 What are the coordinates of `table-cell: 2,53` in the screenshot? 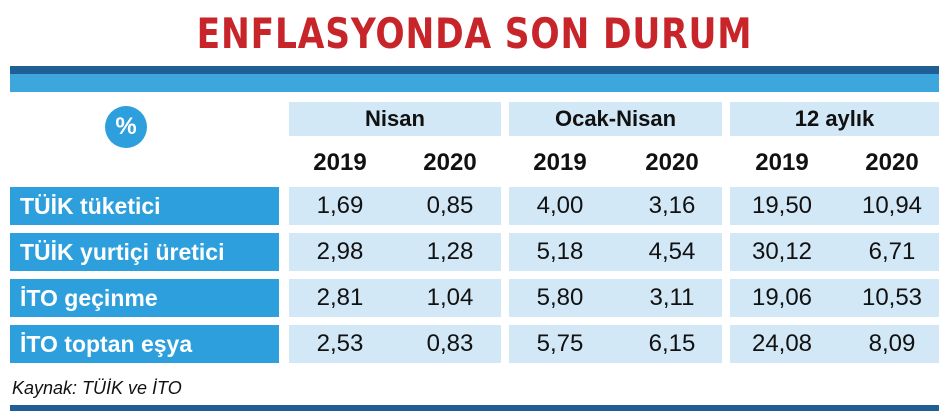 It's located at (340, 343).